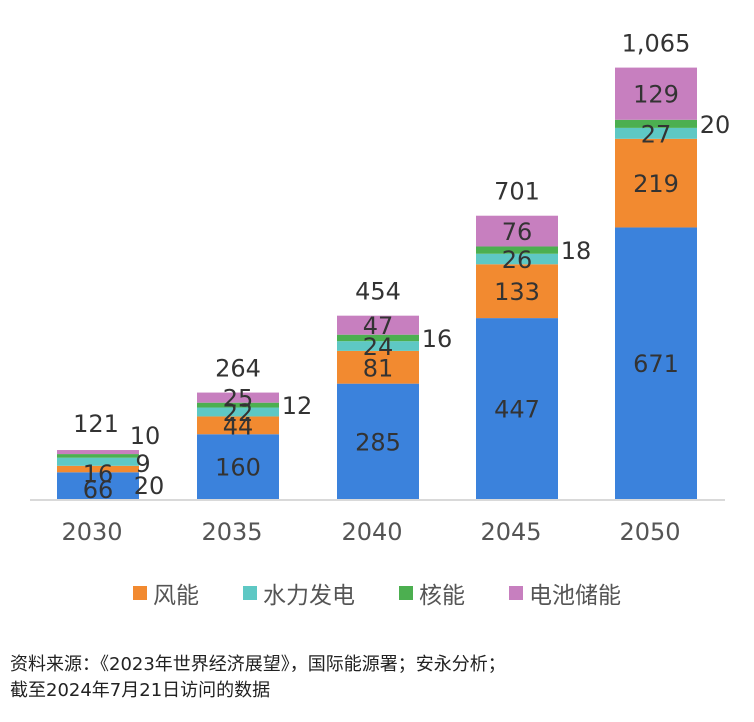 The height and width of the screenshot is (722, 754). What do you see at coordinates (98, 461) in the screenshot?
I see `bar-segment-水力发电-2030` at bounding box center [98, 461].